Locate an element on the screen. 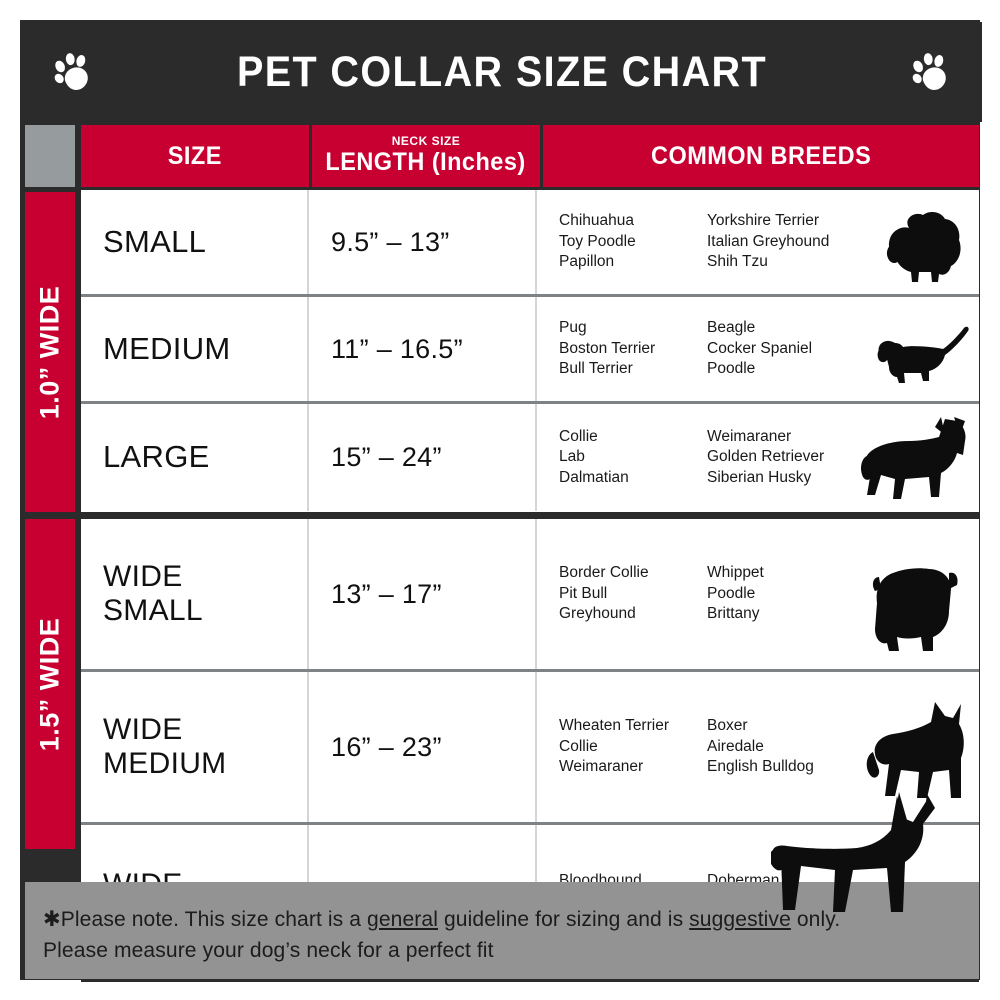  breed-item: Toy Poodle is located at coordinates (597, 241).